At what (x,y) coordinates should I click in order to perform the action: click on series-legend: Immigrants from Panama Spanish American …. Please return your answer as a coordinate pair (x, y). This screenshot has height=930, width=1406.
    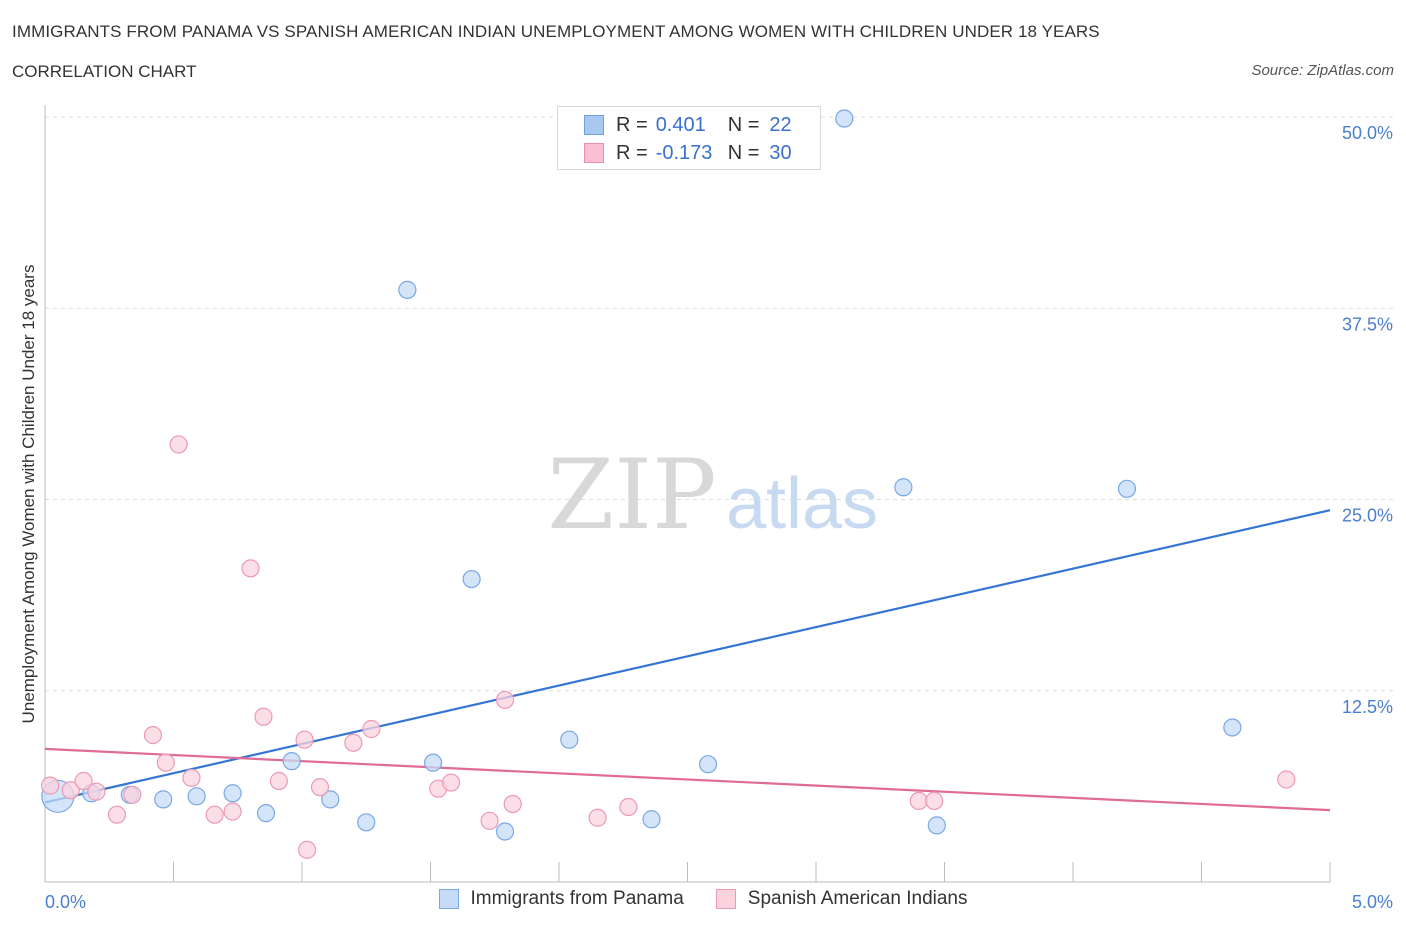
    Looking at the image, I should click on (703, 899).